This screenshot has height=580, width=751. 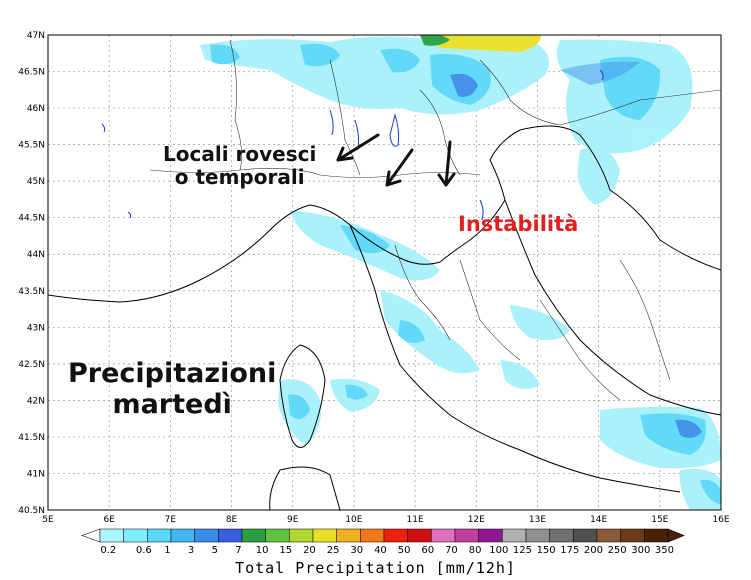 I want to click on colorbar-tick-label: 40, so click(x=380, y=550).